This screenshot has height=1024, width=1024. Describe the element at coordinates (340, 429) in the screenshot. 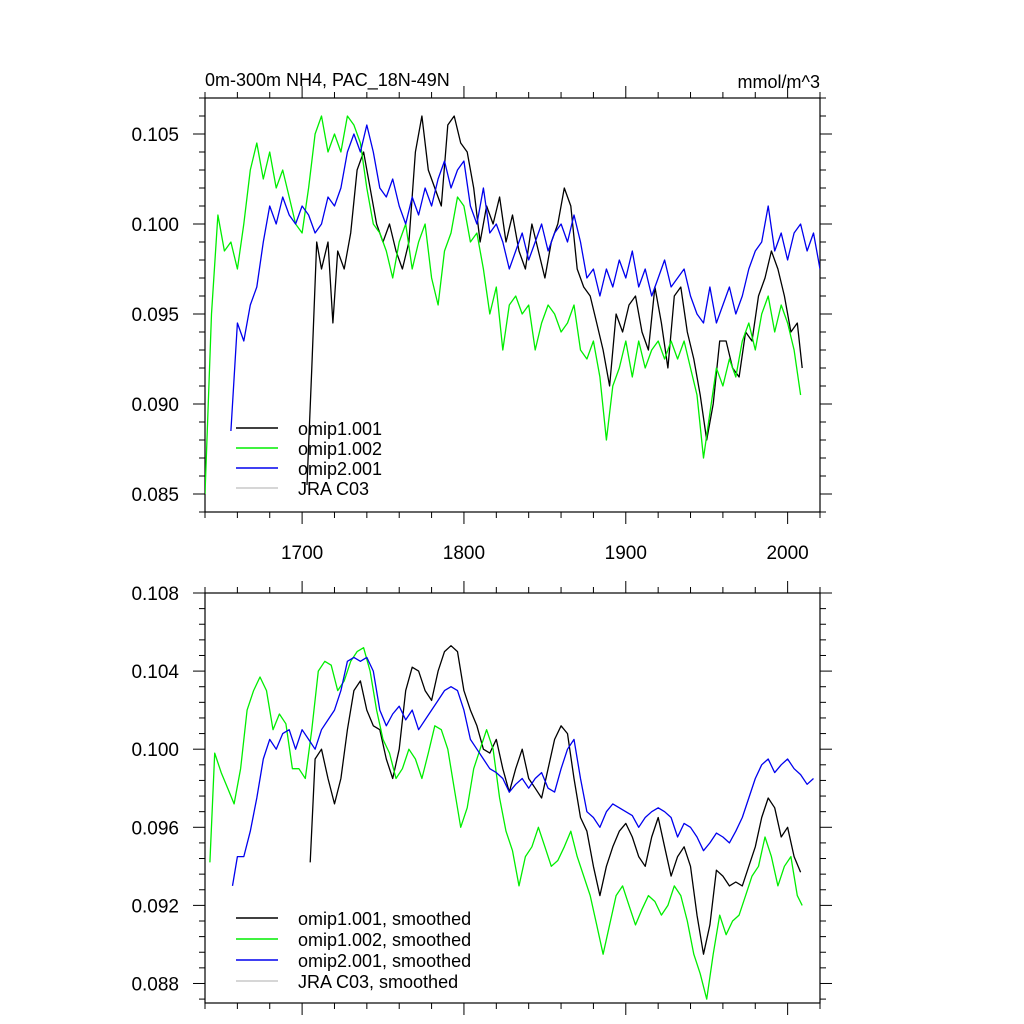

I see `legend-label: omip1.001` at that location.